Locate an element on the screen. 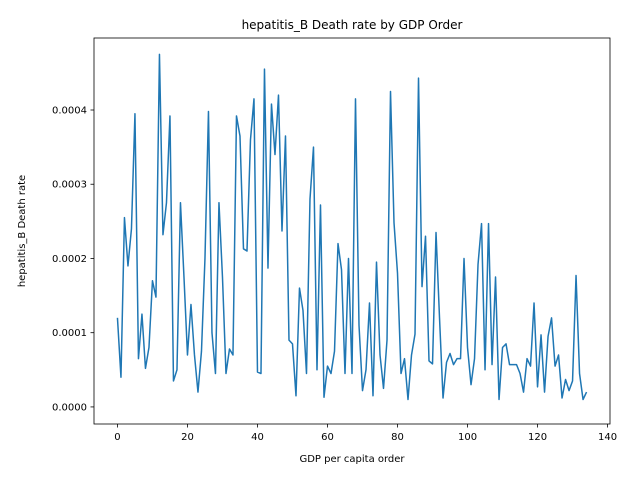 The height and width of the screenshot is (480, 640). x-tick-label: 120 is located at coordinates (537, 437).